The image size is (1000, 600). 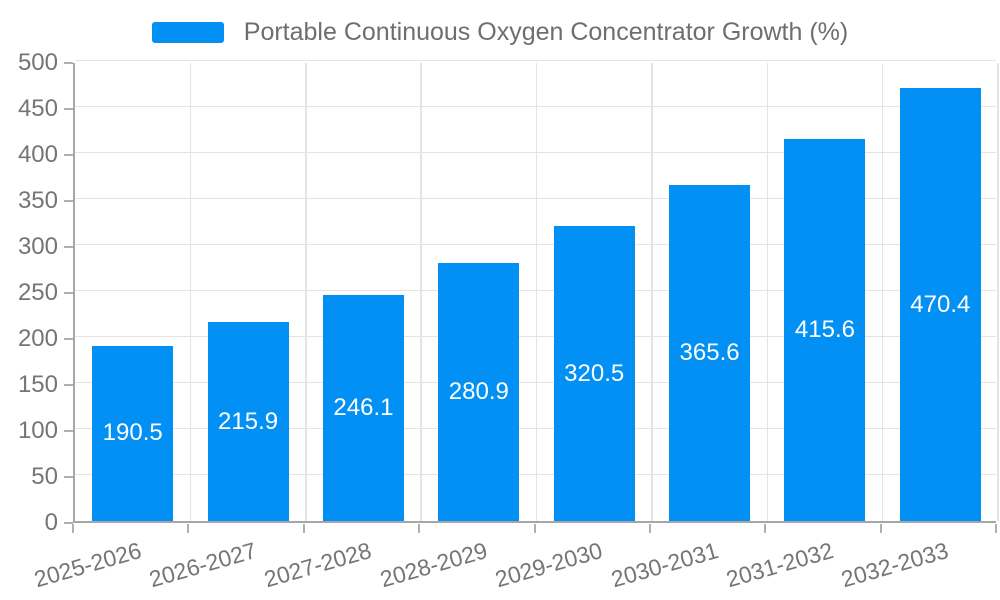 I want to click on y-tick-label: 300, so click(x=37, y=246).